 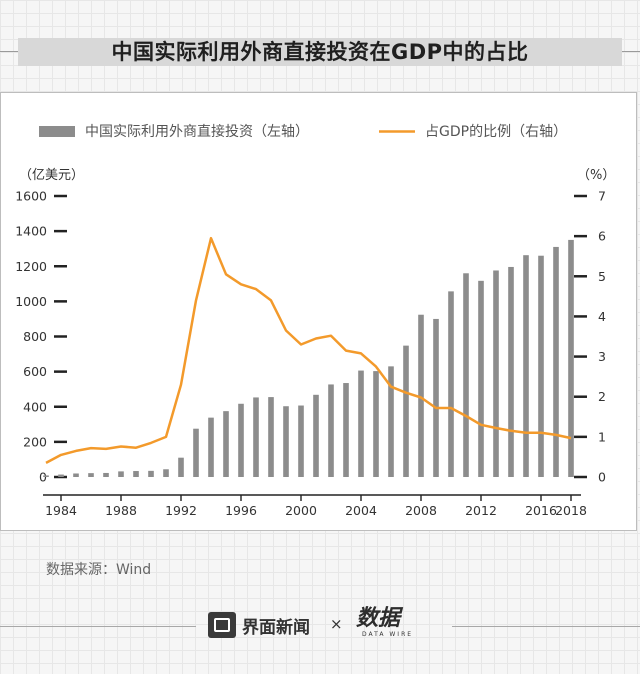 What do you see at coordinates (596, 175) in the screenshot?
I see `right-axis-unit: （%）` at bounding box center [596, 175].